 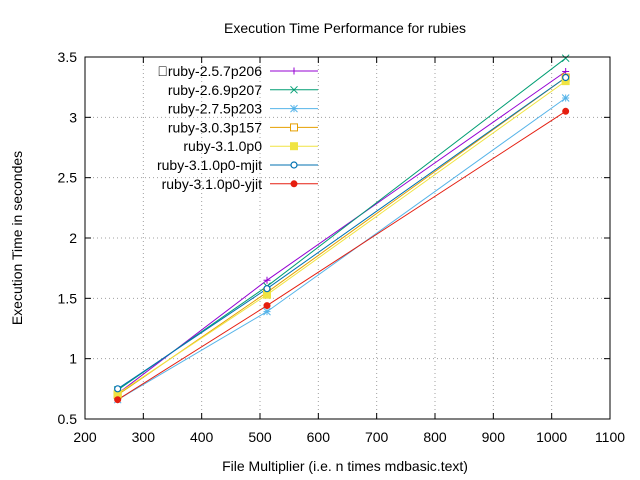 What do you see at coordinates (215, 109) in the screenshot?
I see `legend-label: ruby-2.7.5p203` at bounding box center [215, 109].